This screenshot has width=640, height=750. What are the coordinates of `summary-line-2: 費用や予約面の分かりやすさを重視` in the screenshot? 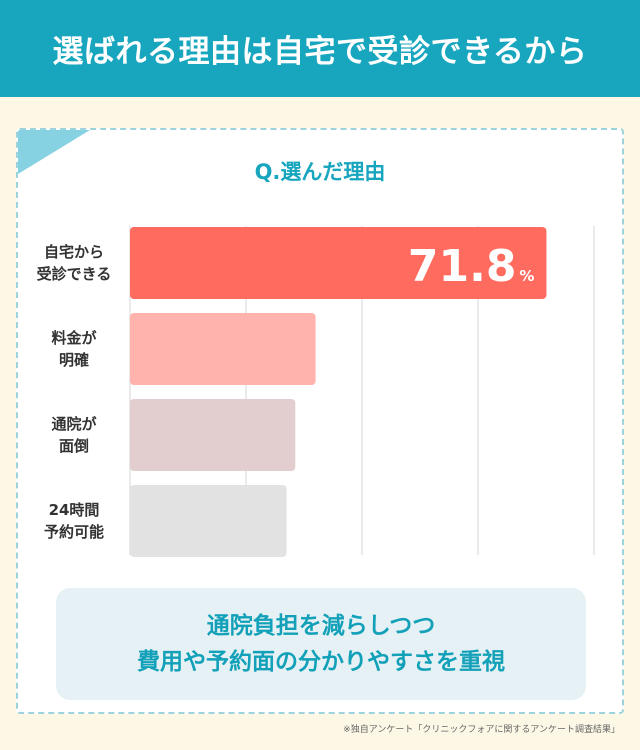 It's located at (321, 662).